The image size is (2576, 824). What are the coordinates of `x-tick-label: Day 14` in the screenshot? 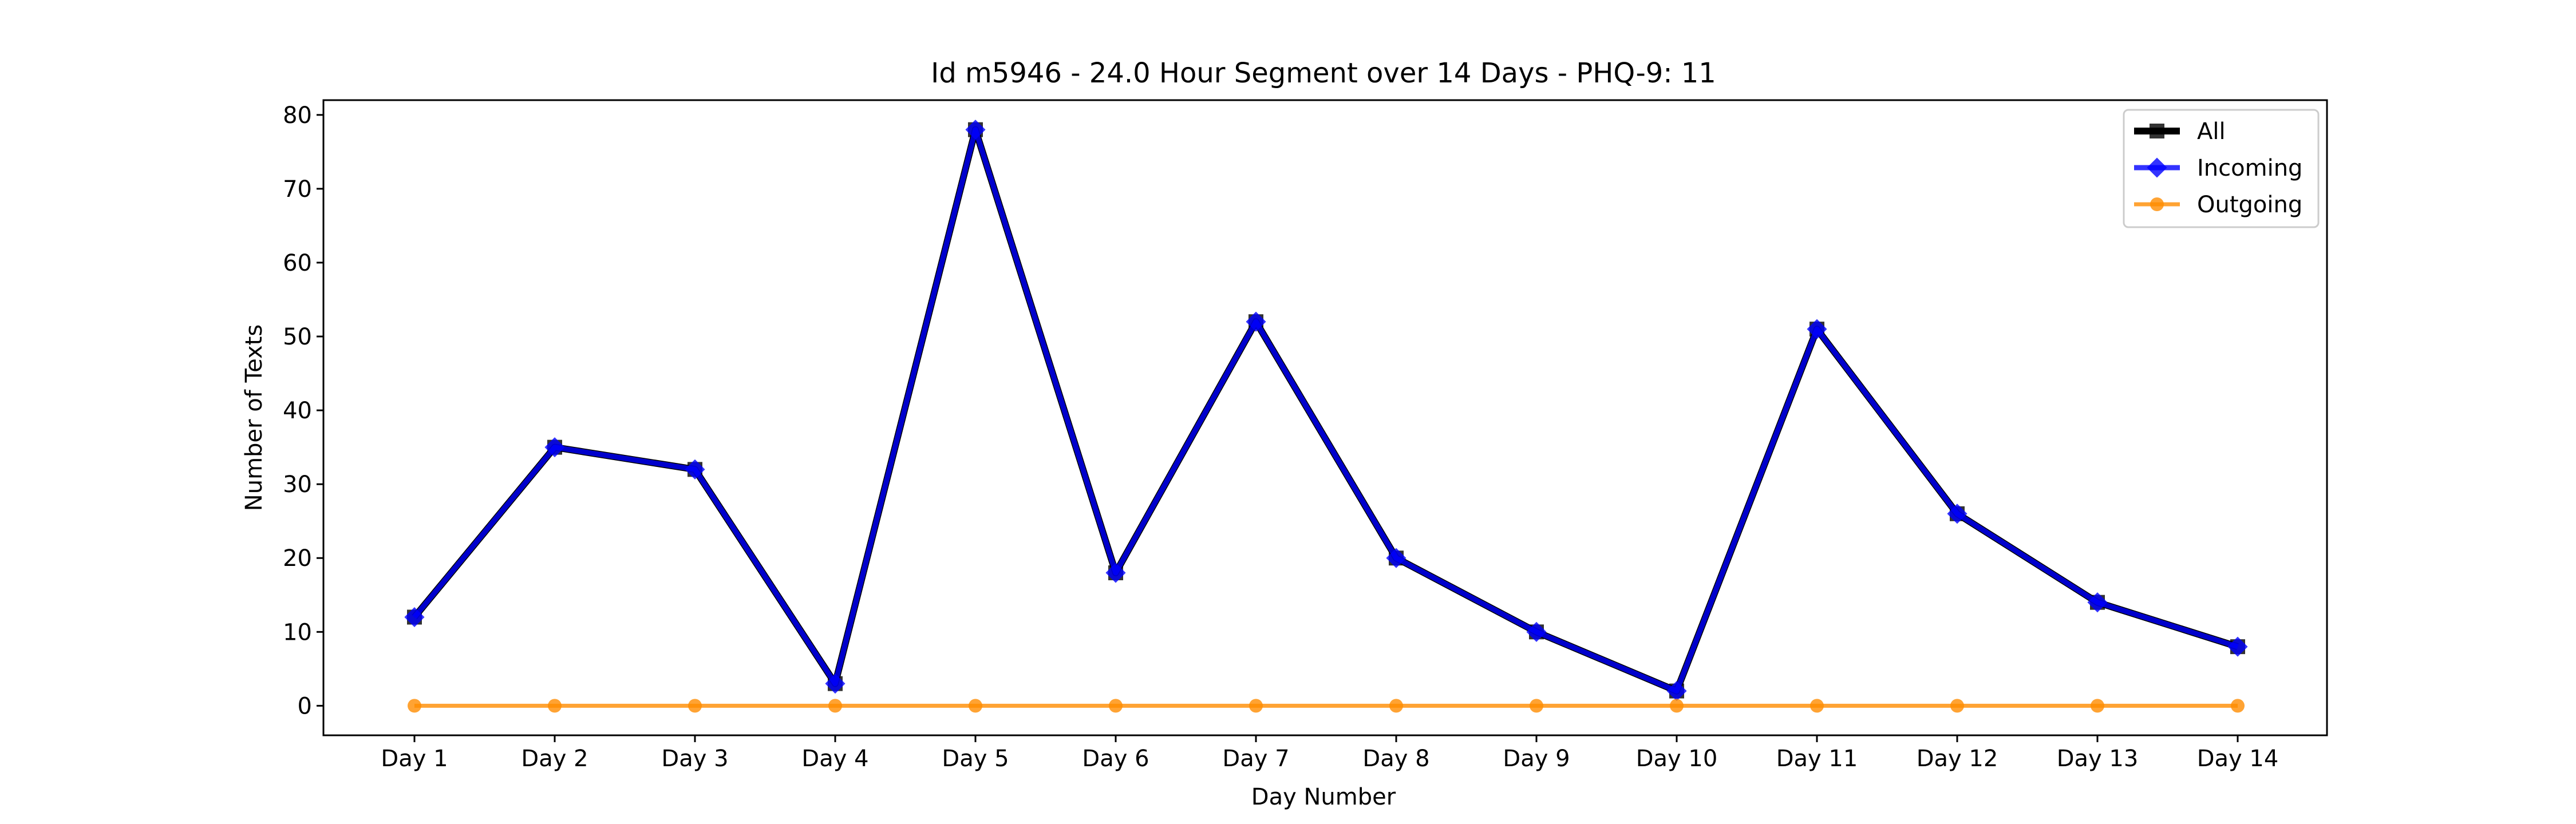 It's located at (2238, 759).